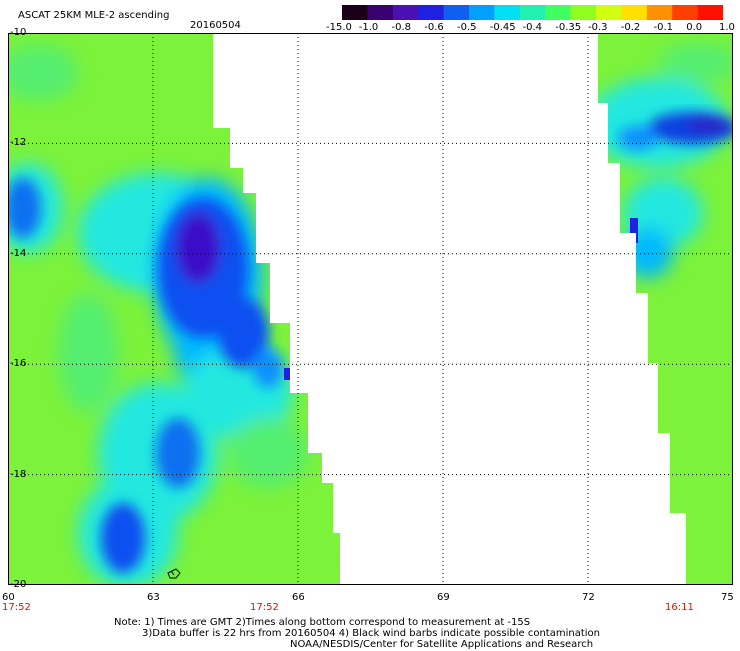 The width and height of the screenshot is (740, 651). What do you see at coordinates (598, 27) in the screenshot?
I see `colorbar-label: -0.3` at bounding box center [598, 27].